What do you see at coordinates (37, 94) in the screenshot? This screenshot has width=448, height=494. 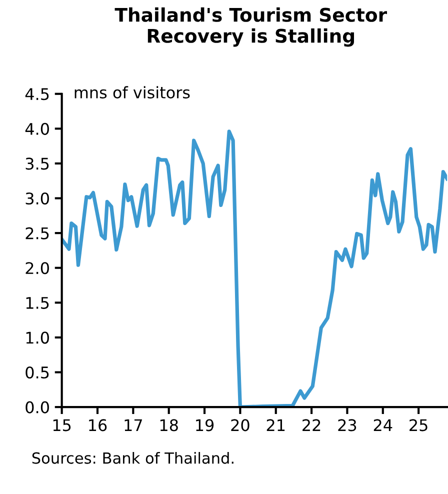 I see `y-tick-label: 4.5` at bounding box center [37, 94].